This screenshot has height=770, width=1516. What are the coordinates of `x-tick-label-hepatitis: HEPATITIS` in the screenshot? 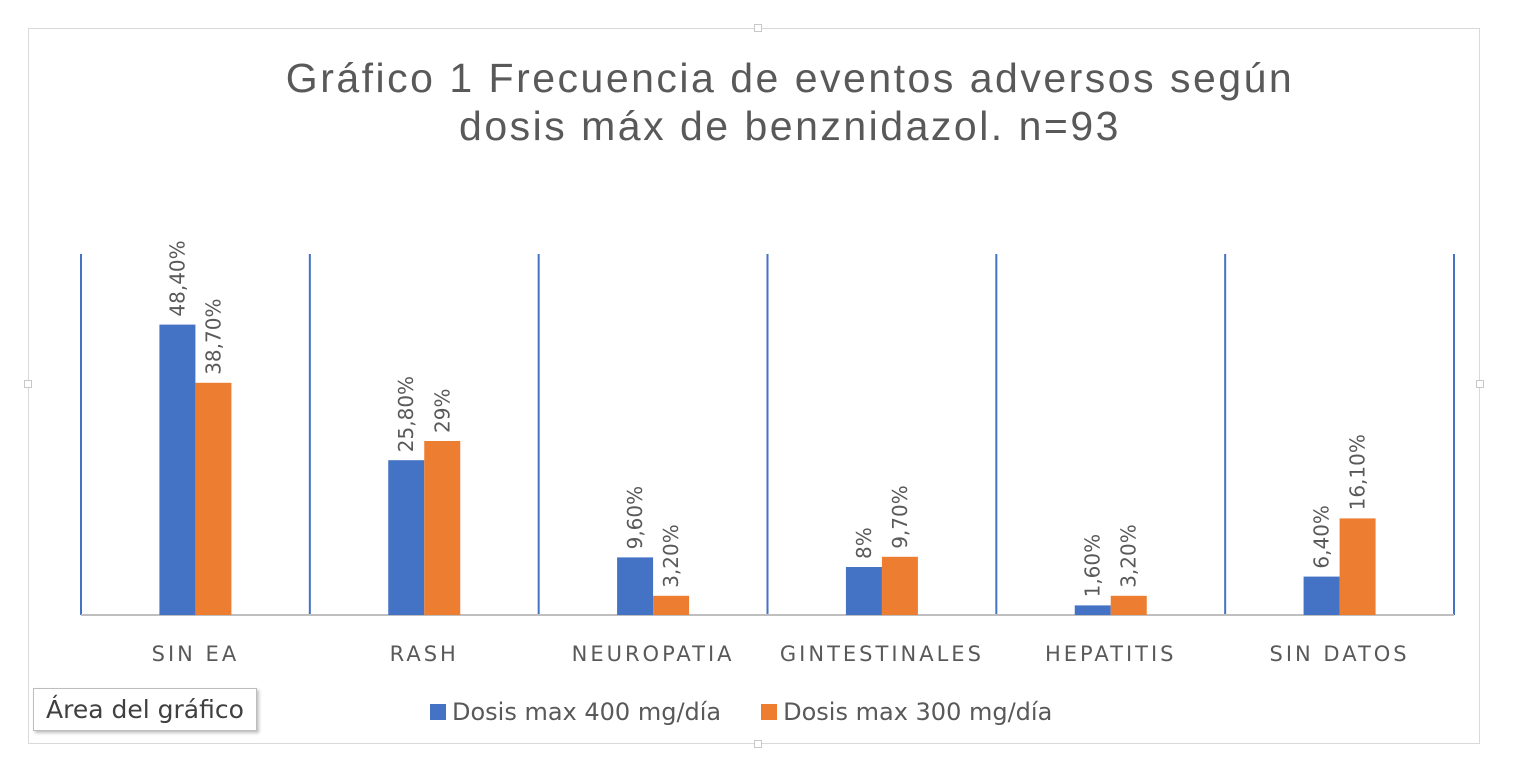 It's located at (1111, 654).